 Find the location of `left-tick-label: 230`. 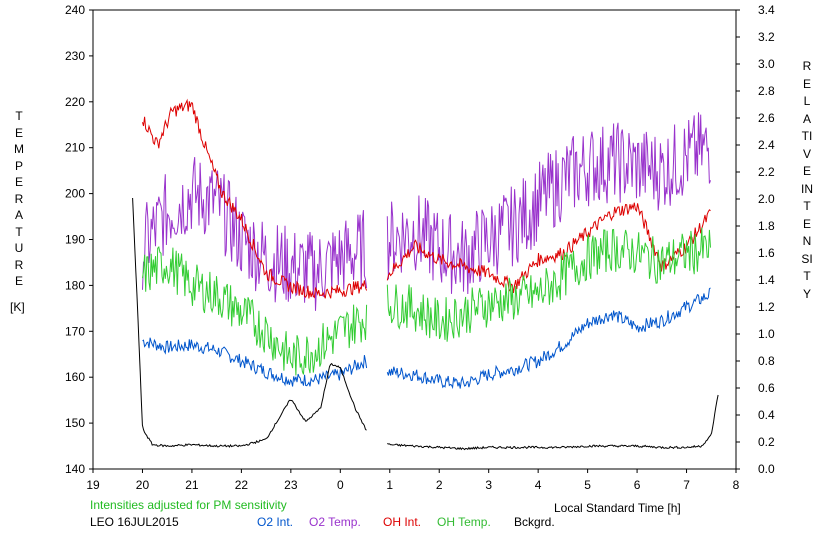

left-tick-label: 230 is located at coordinates (75, 56).